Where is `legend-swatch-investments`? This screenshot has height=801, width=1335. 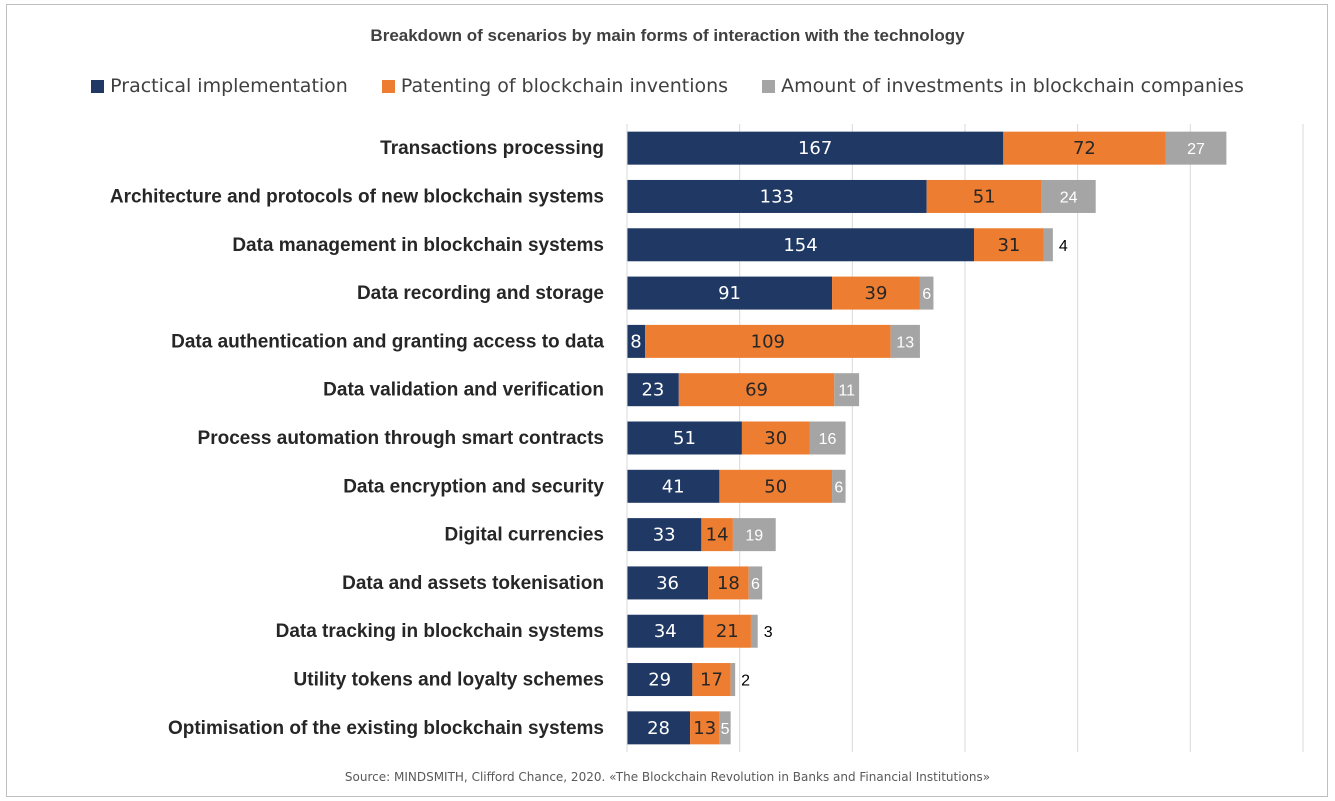
legend-swatch-investments is located at coordinates (769, 86).